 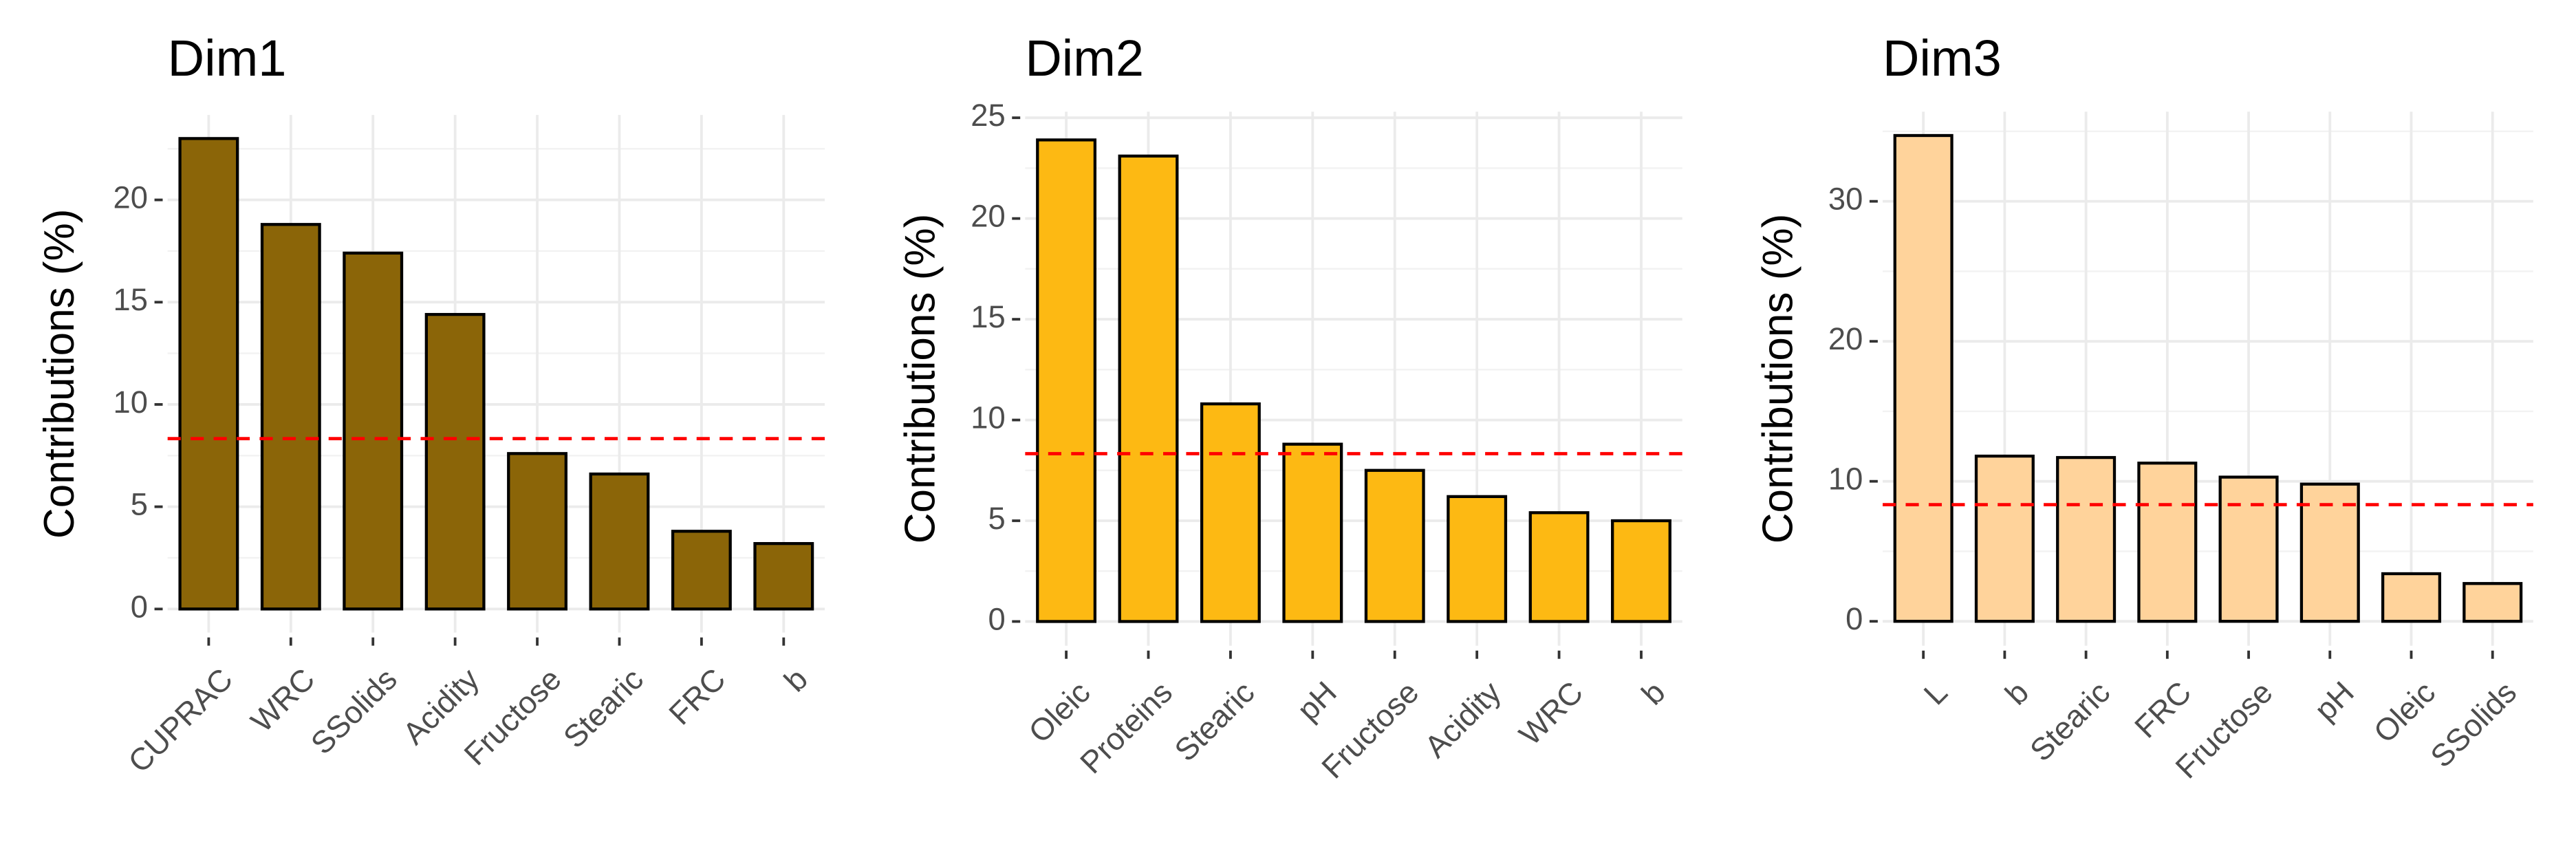 What do you see at coordinates (1943, 58) in the screenshot?
I see `chart-title: Dim3` at bounding box center [1943, 58].